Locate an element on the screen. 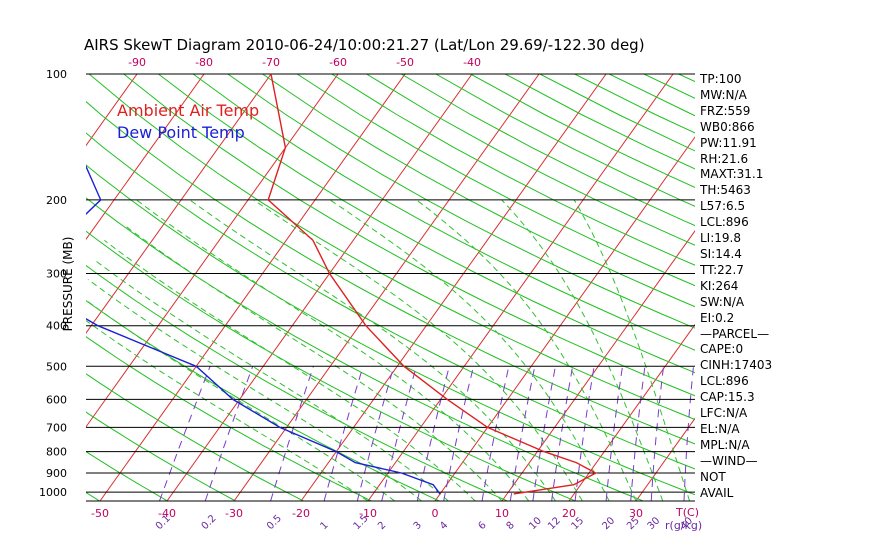  mixing-ratio-label: 10 is located at coordinates (535, 523).